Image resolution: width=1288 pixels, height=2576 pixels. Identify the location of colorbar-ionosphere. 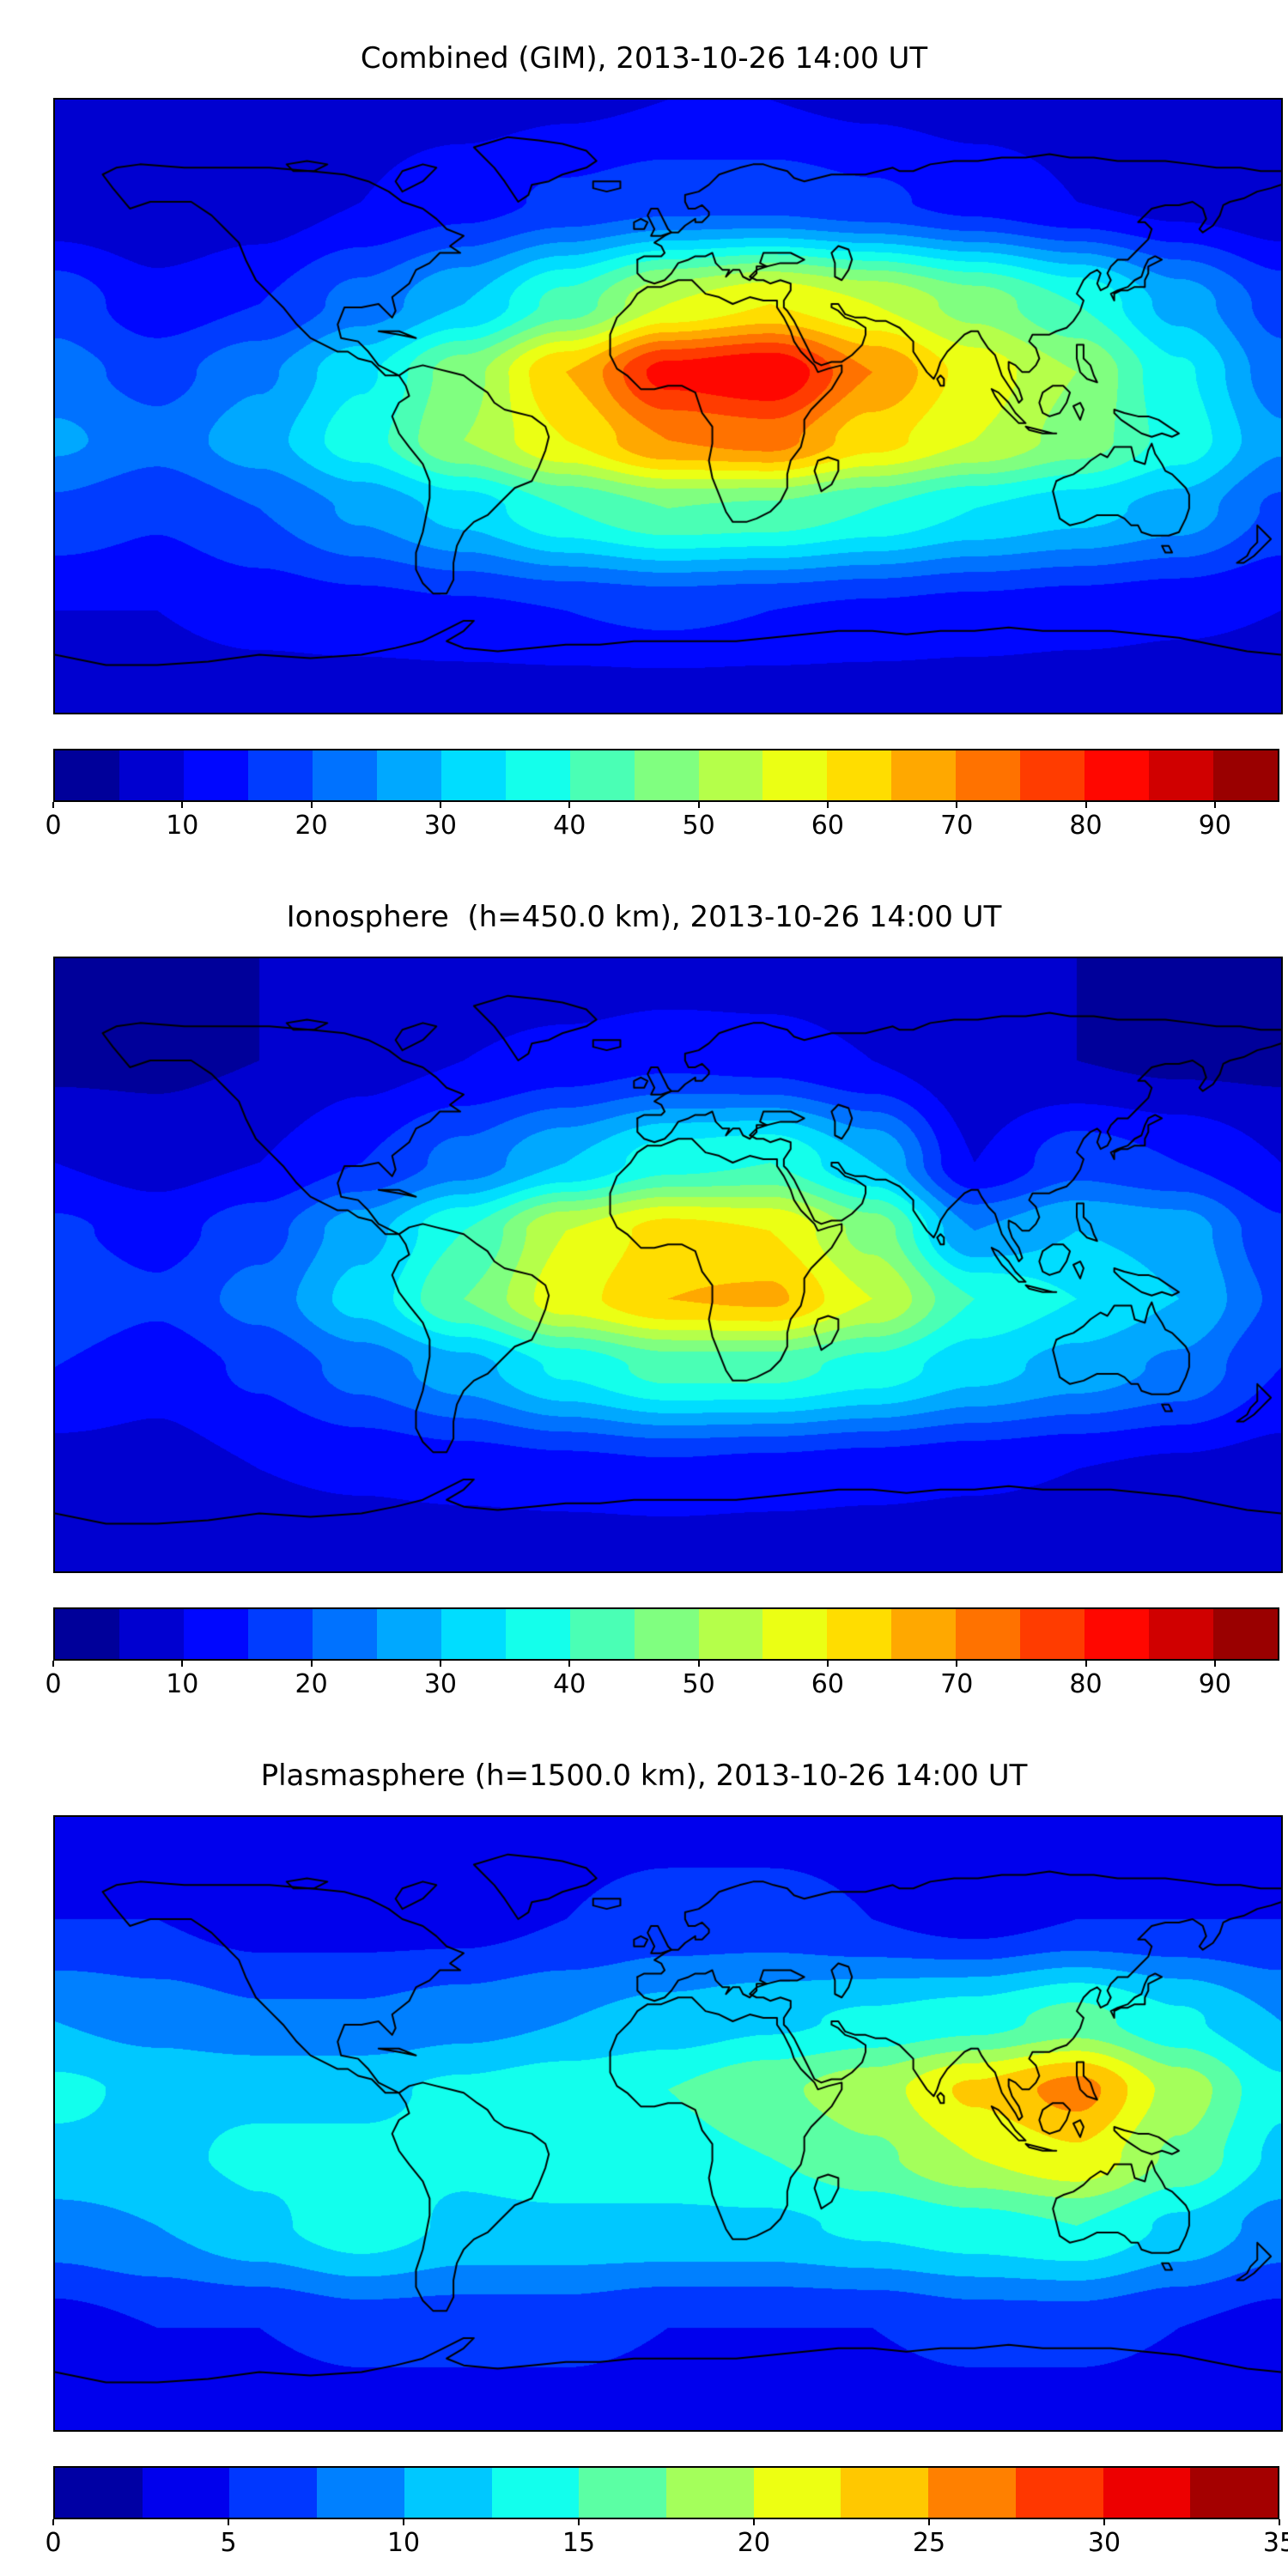
(666, 1634).